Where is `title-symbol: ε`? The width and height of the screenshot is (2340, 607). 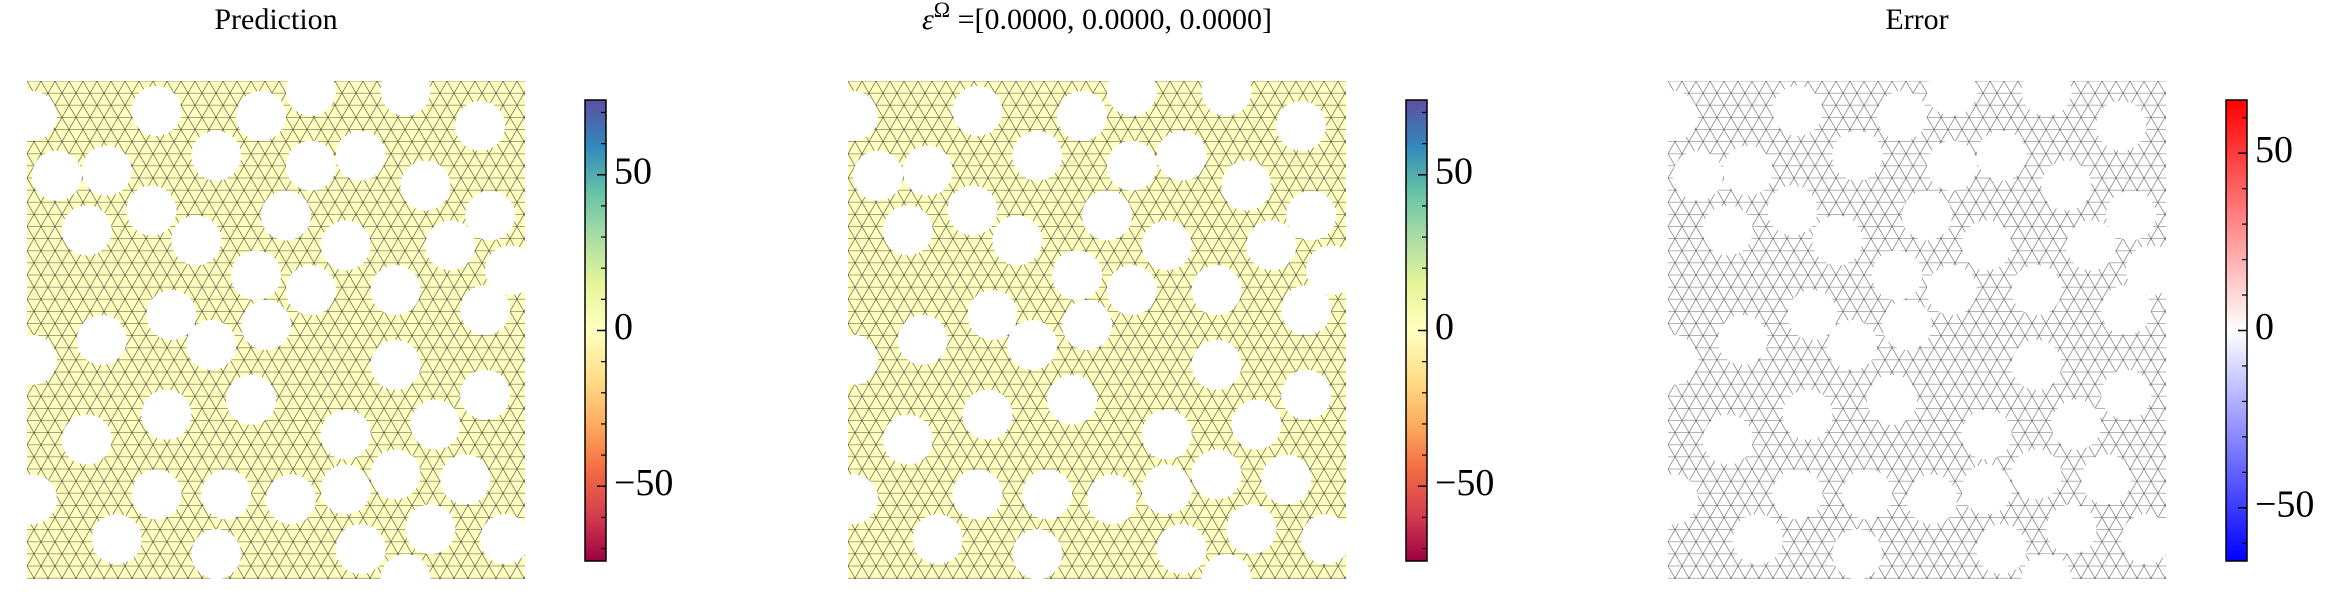
title-symbol: ε is located at coordinates (928, 19).